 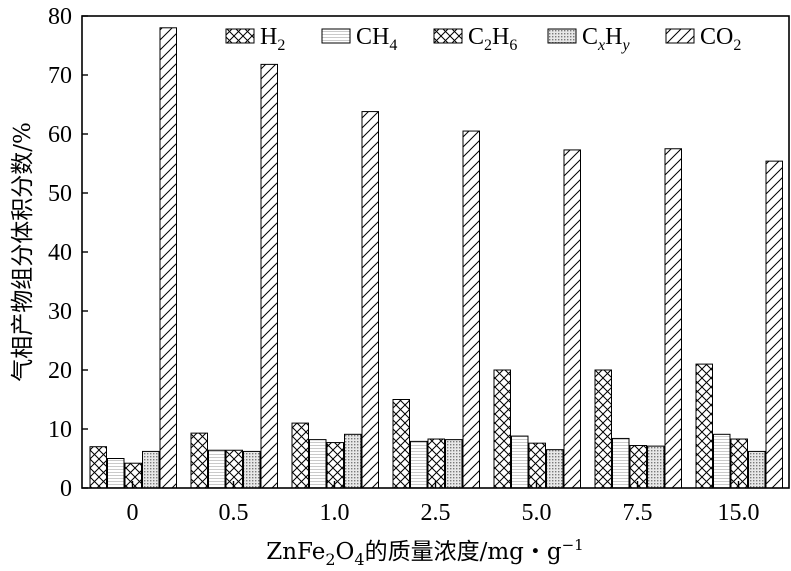 What do you see at coordinates (60, 430) in the screenshot?
I see `y-tick-label: 10` at bounding box center [60, 430].